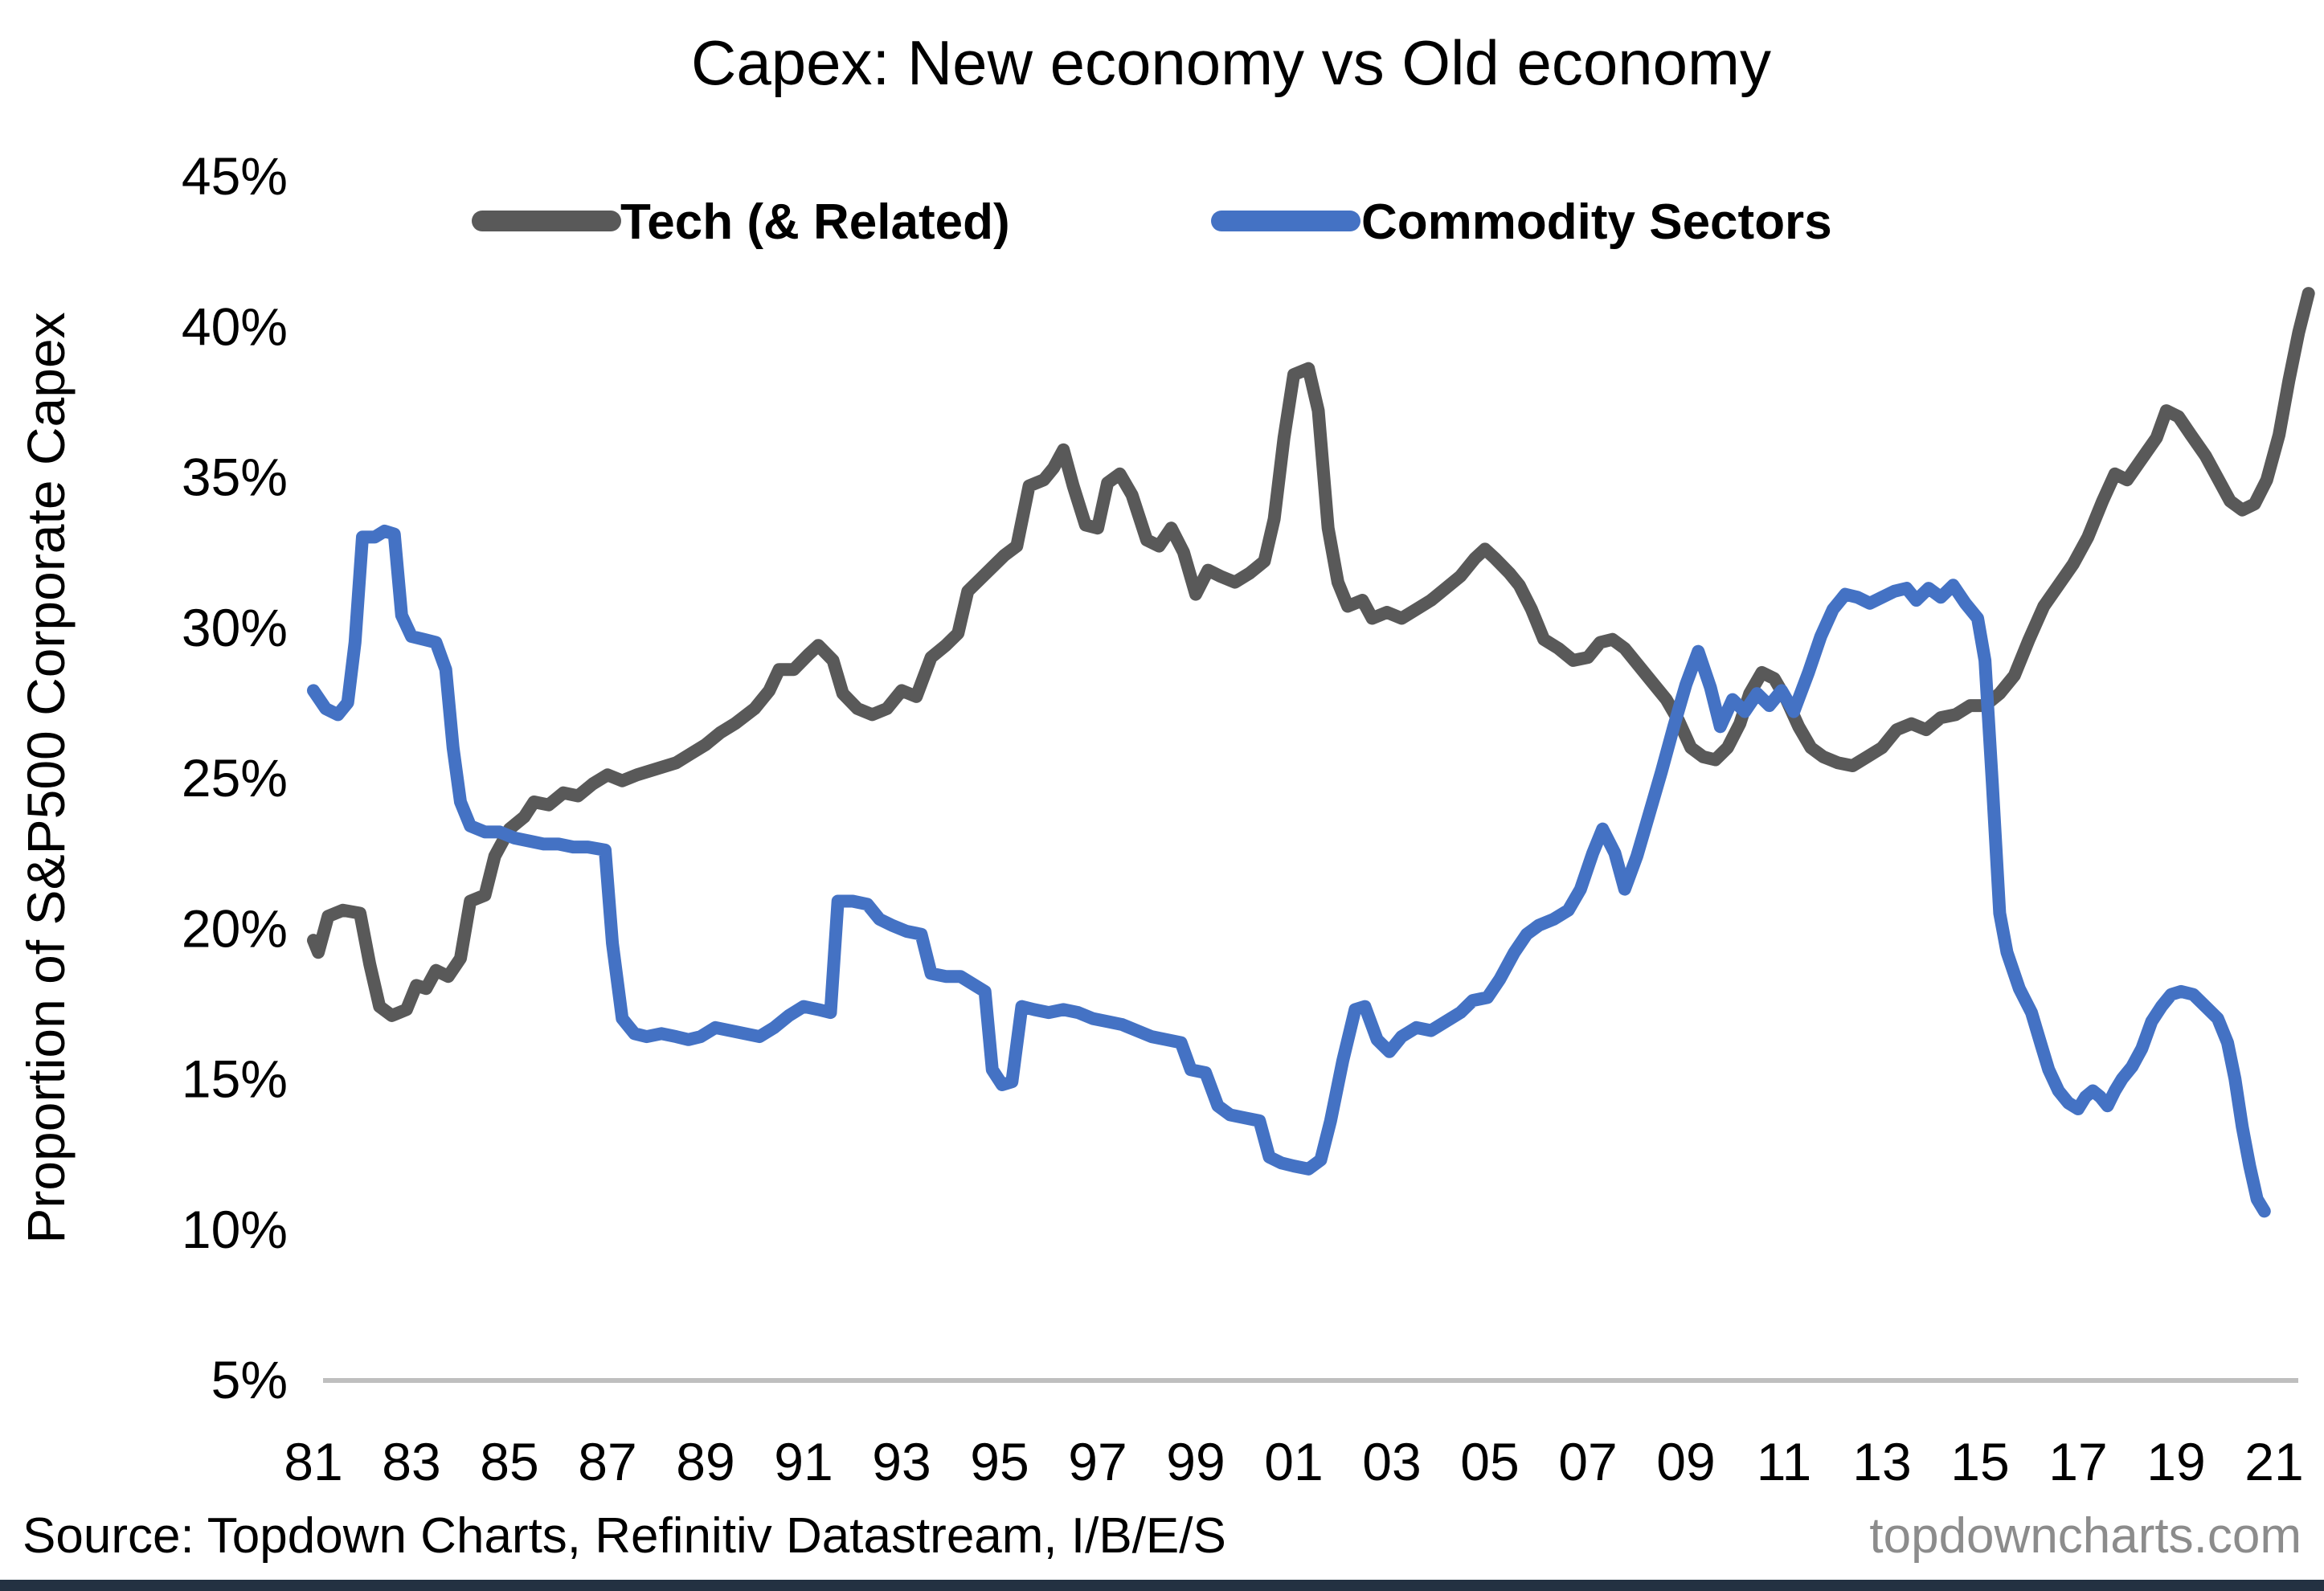 This screenshot has width=2324, height=1591. What do you see at coordinates (235, 628) in the screenshot?
I see `y-tick-label: 30%` at bounding box center [235, 628].